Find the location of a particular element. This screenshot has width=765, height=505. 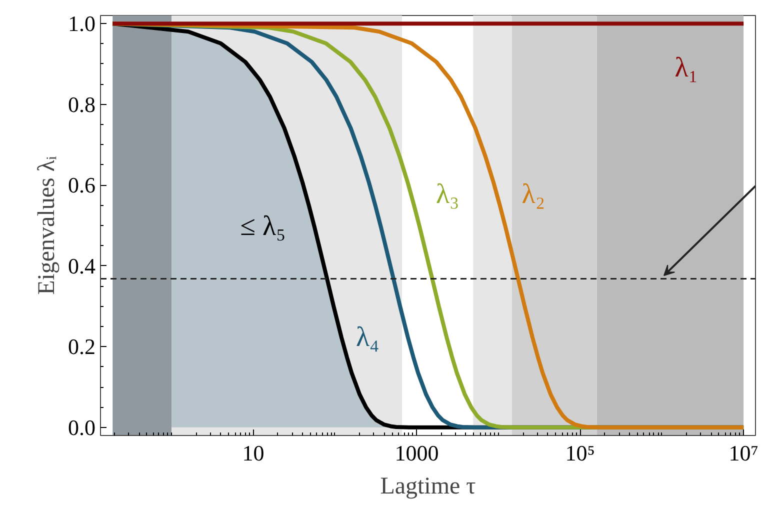

series-label: λ₁ is located at coordinates (686, 68).